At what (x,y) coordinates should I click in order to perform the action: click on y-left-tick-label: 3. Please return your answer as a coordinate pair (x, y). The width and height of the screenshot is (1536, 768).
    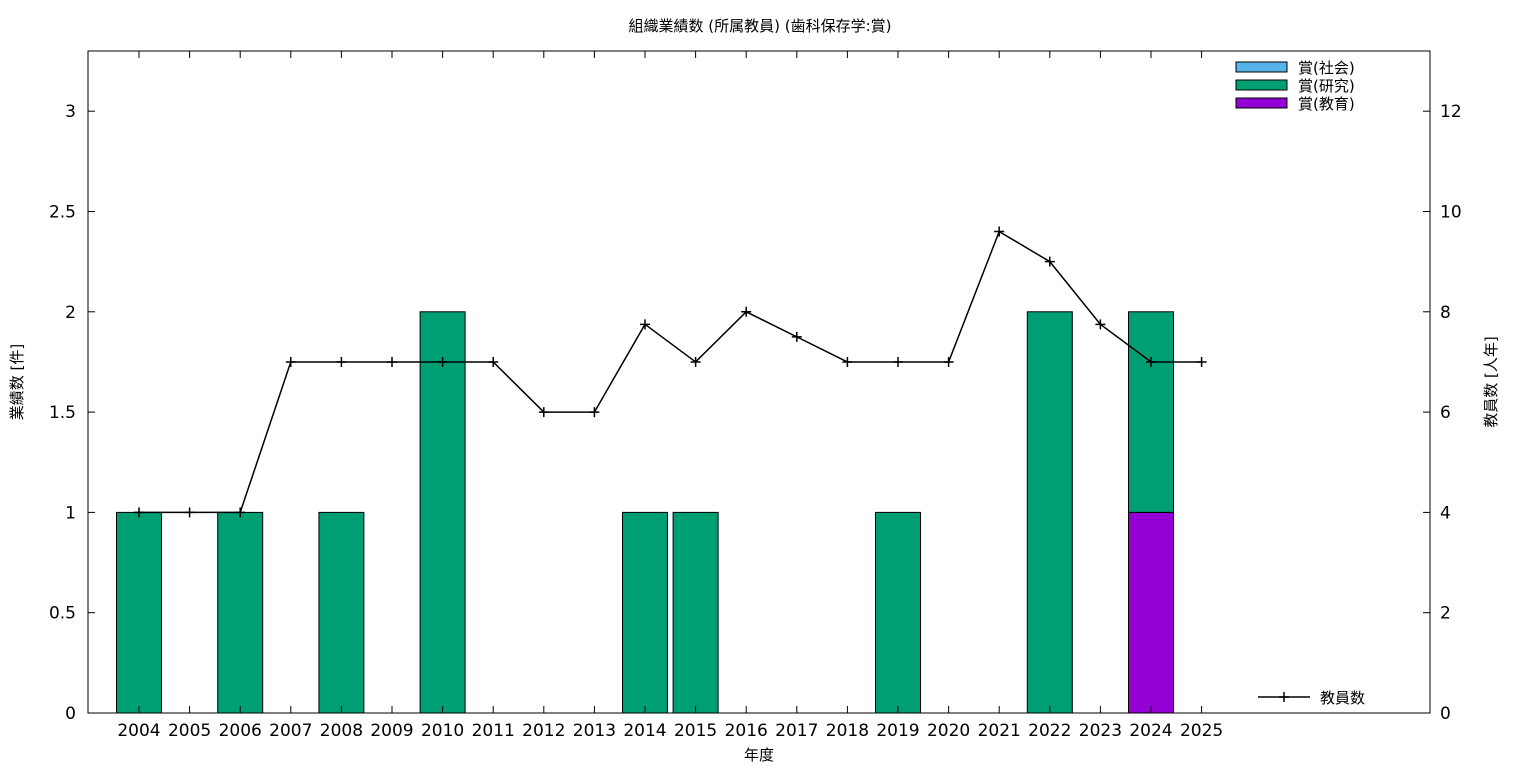
    Looking at the image, I should click on (70, 112).